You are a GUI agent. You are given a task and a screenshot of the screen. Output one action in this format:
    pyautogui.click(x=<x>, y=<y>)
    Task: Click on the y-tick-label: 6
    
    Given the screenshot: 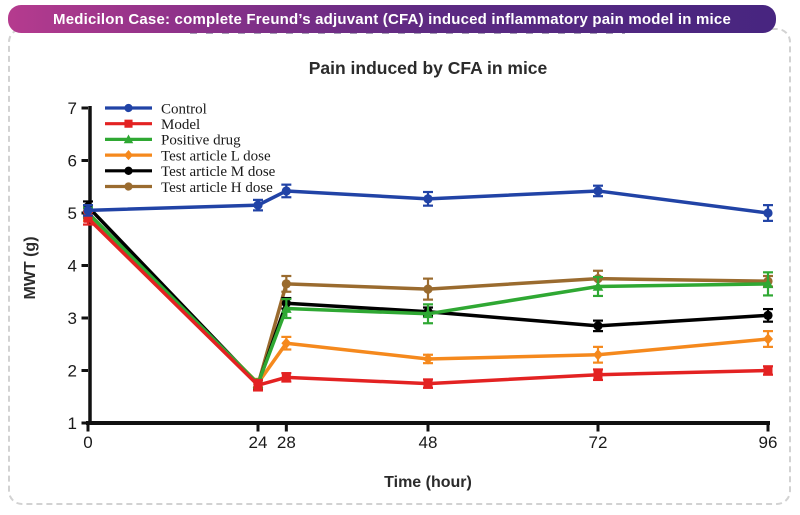 What is the action you would take?
    pyautogui.click(x=72, y=161)
    